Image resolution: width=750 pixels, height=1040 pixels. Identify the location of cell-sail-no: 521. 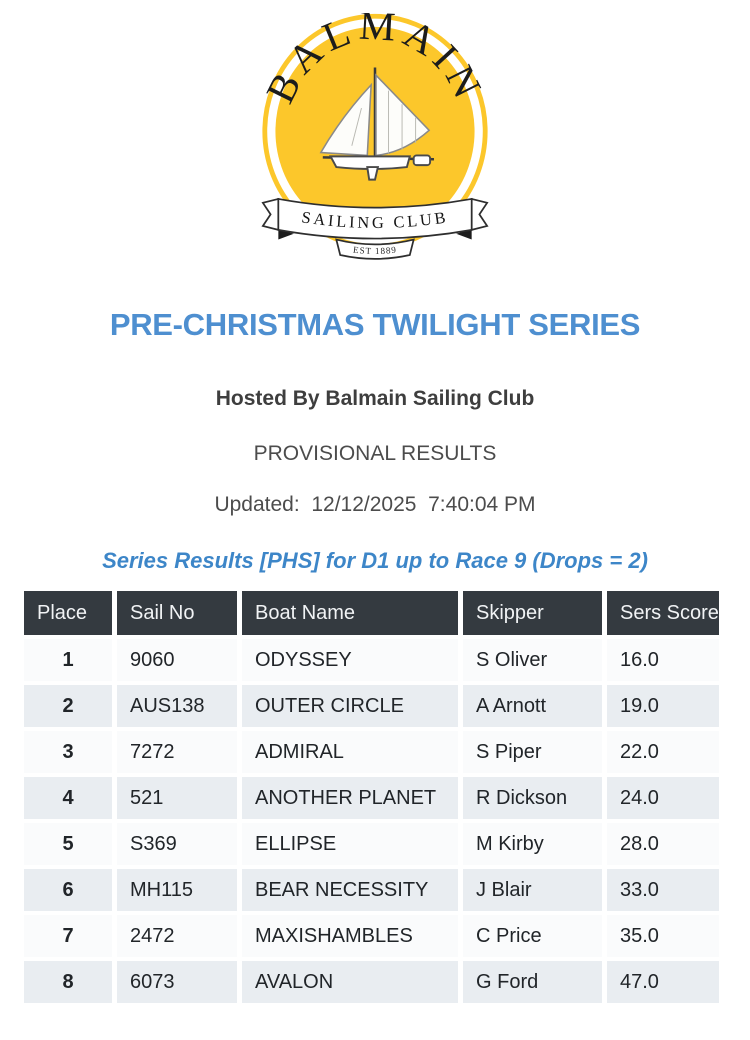
(177, 798).